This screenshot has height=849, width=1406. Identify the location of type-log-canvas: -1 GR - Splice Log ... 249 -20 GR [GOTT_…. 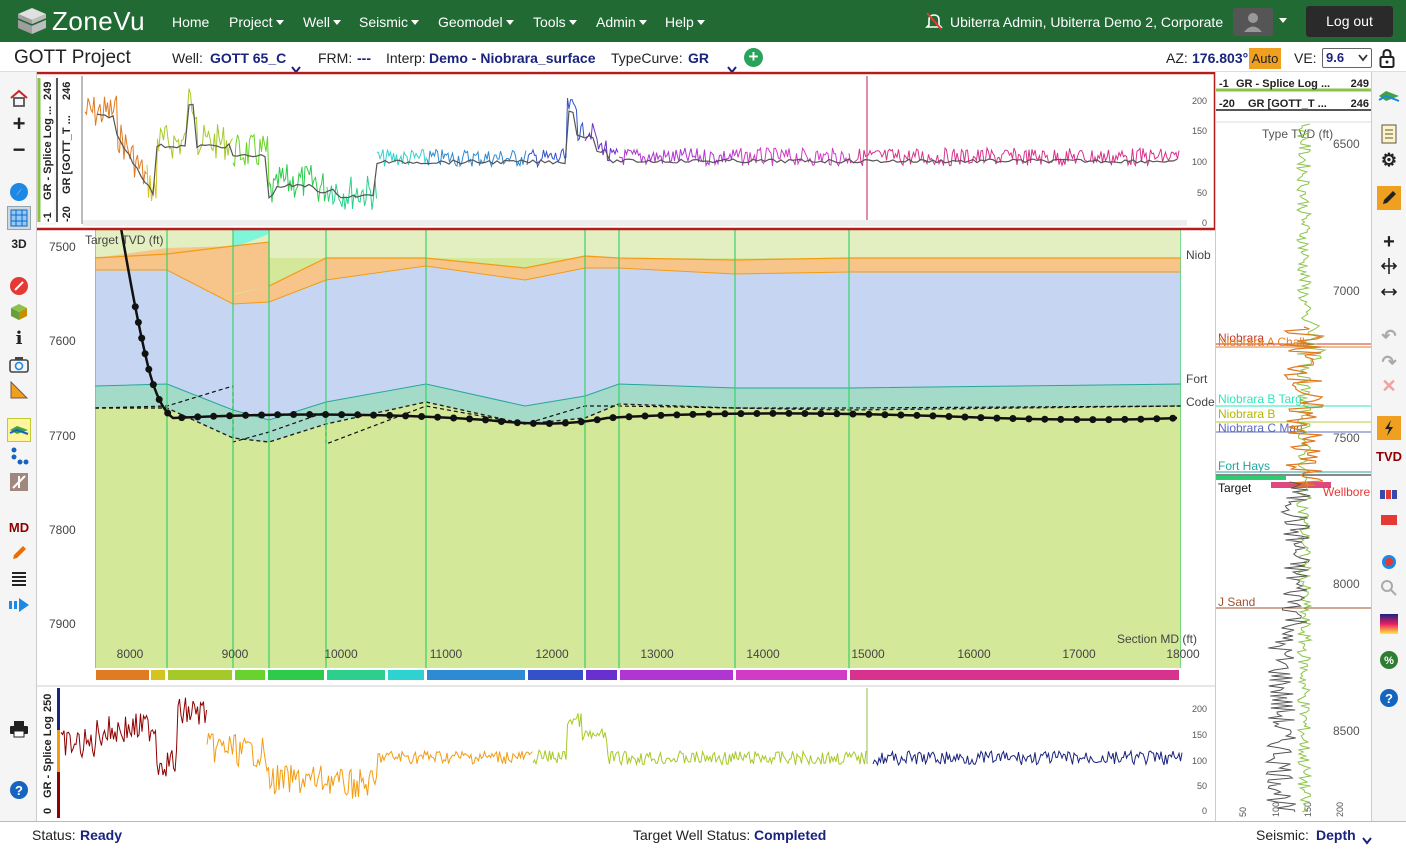
(1294, 446).